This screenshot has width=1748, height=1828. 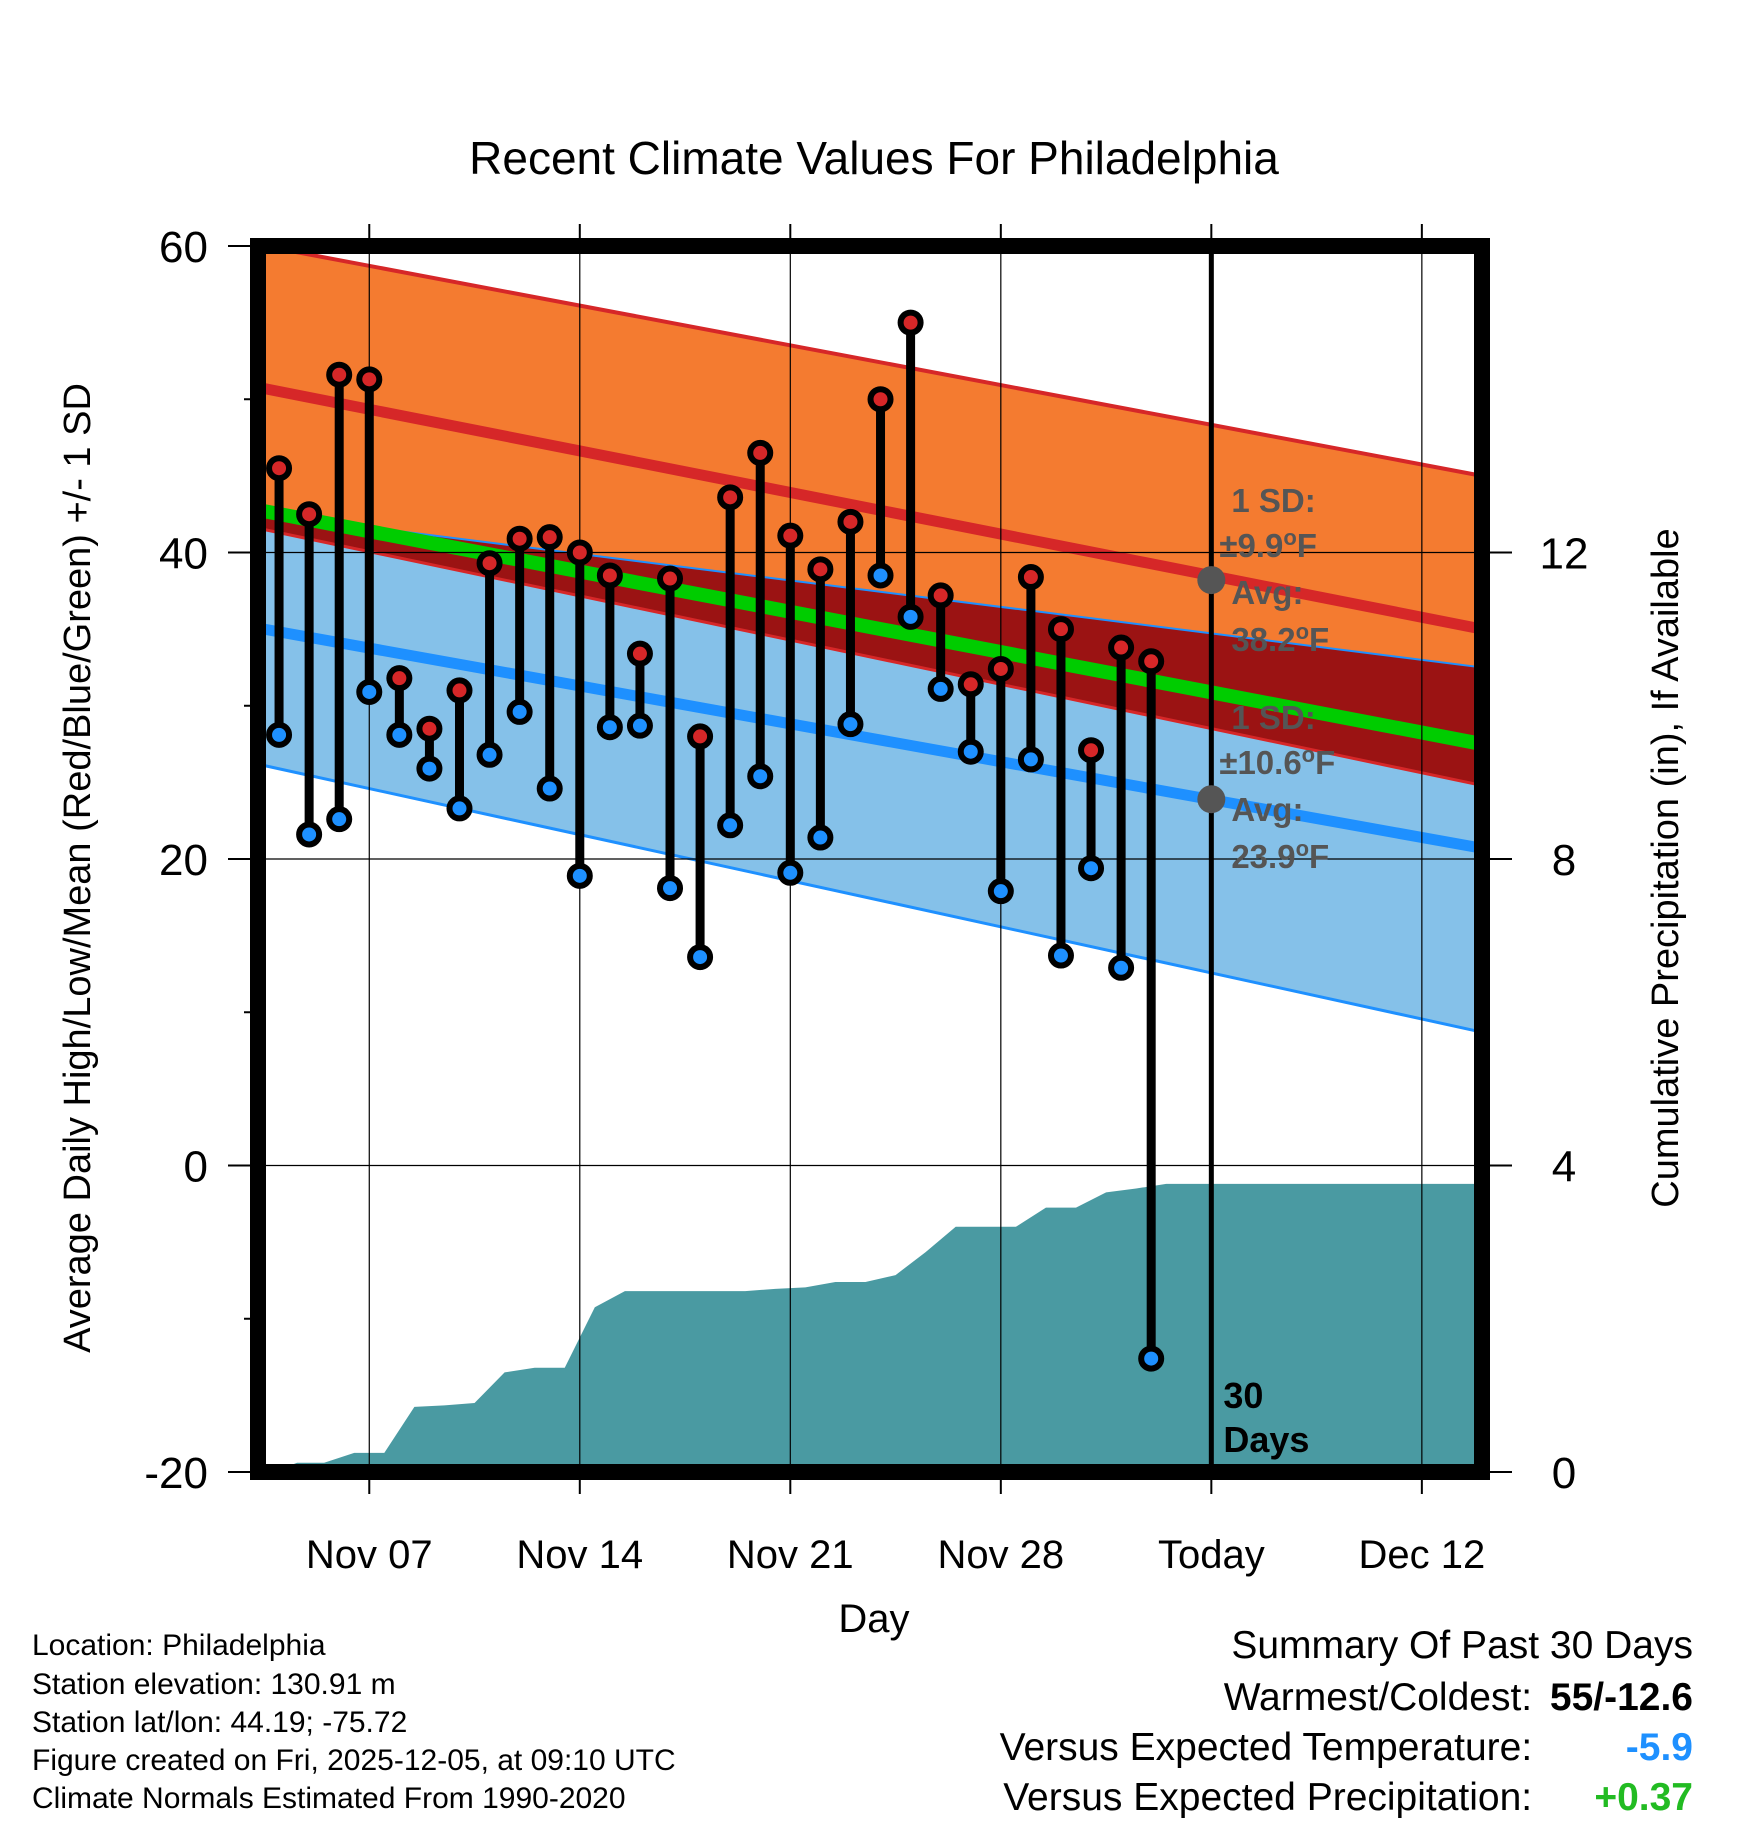 I want to click on summary-warmest-row: Warmest/Coldest: 55/-12.6, so click(x=1458, y=1698).